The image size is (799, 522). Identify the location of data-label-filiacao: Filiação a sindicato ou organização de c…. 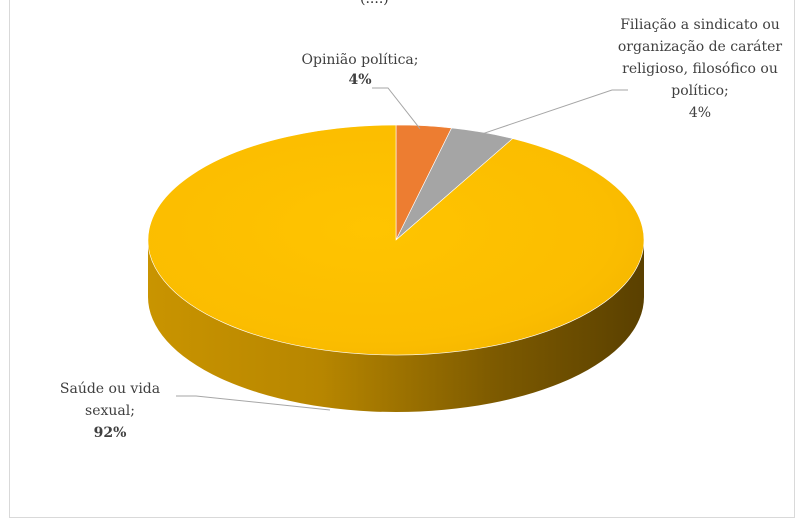
(699, 69).